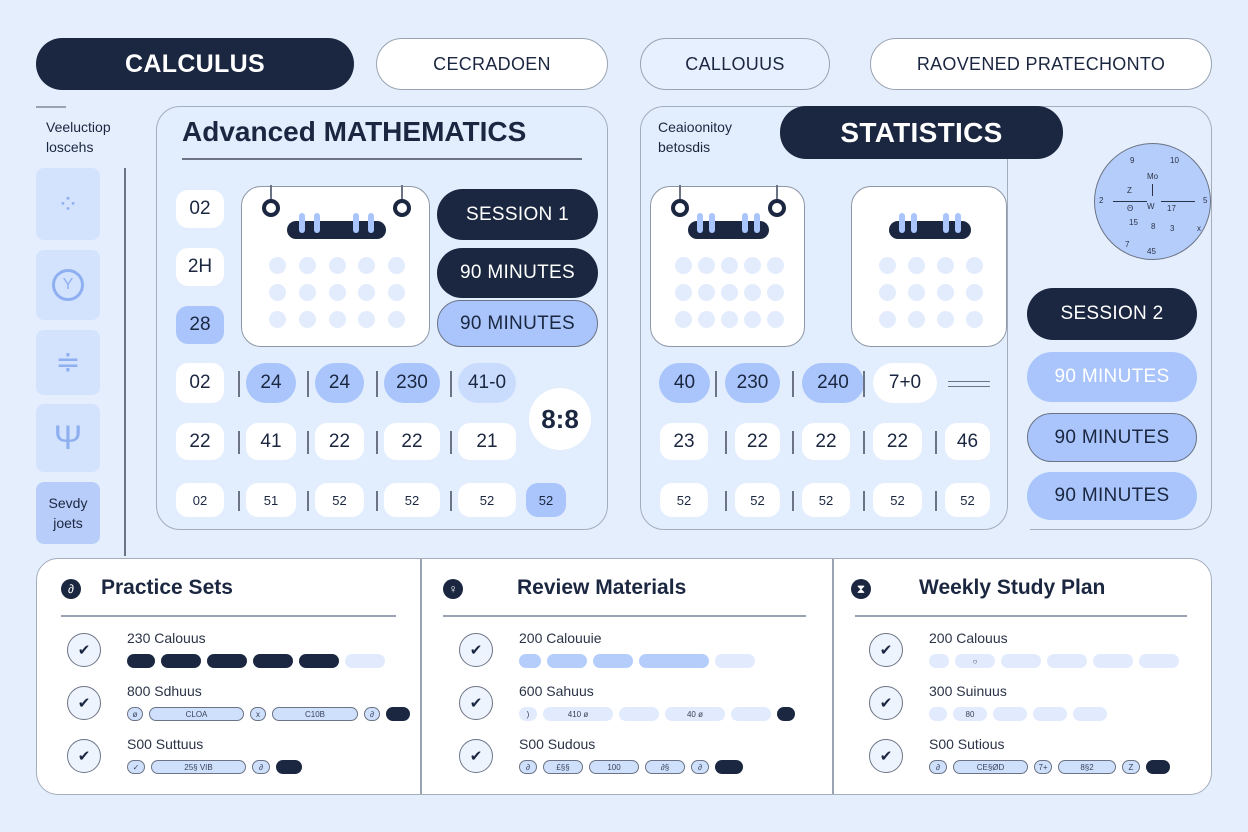  What do you see at coordinates (560, 419) in the screenshot?
I see `timer-badge: 8:8` at bounding box center [560, 419].